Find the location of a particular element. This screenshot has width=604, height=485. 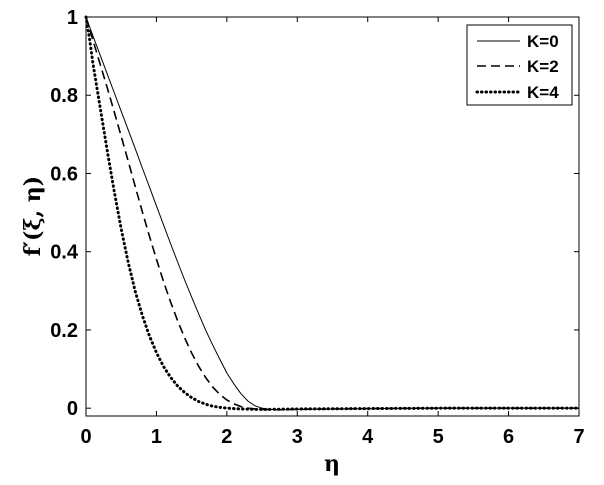

x-tick-label: 4 is located at coordinates (368, 437).